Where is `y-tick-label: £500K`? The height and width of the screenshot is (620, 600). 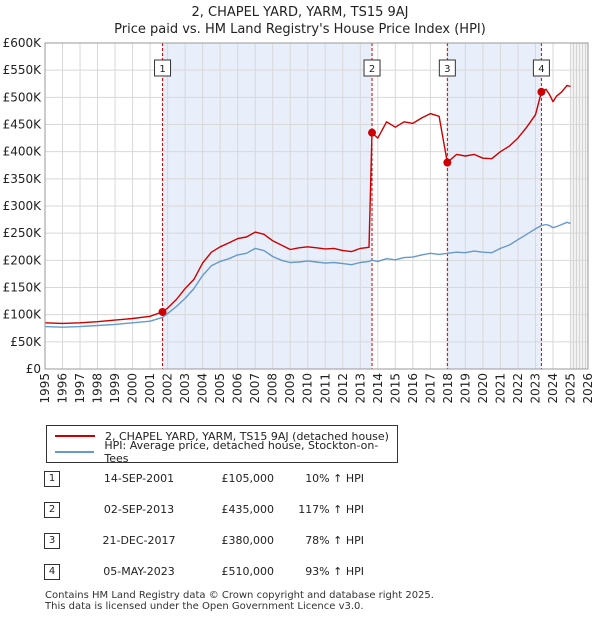
y-tick-label: £500K is located at coordinates (23, 97).